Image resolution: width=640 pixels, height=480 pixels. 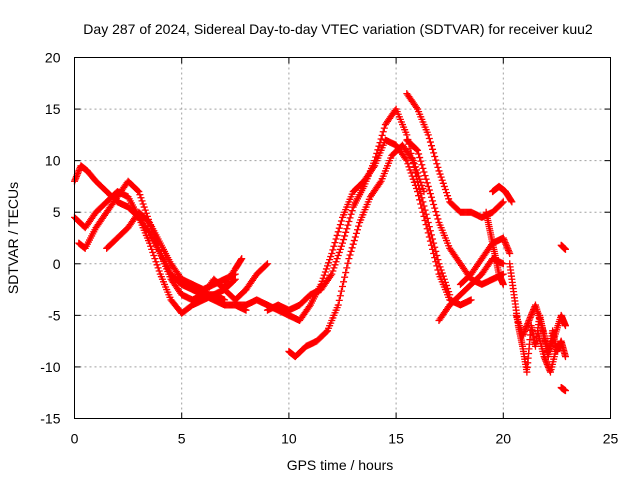 What do you see at coordinates (50, 367) in the screenshot?
I see `y-tick-label: -10` at bounding box center [50, 367].